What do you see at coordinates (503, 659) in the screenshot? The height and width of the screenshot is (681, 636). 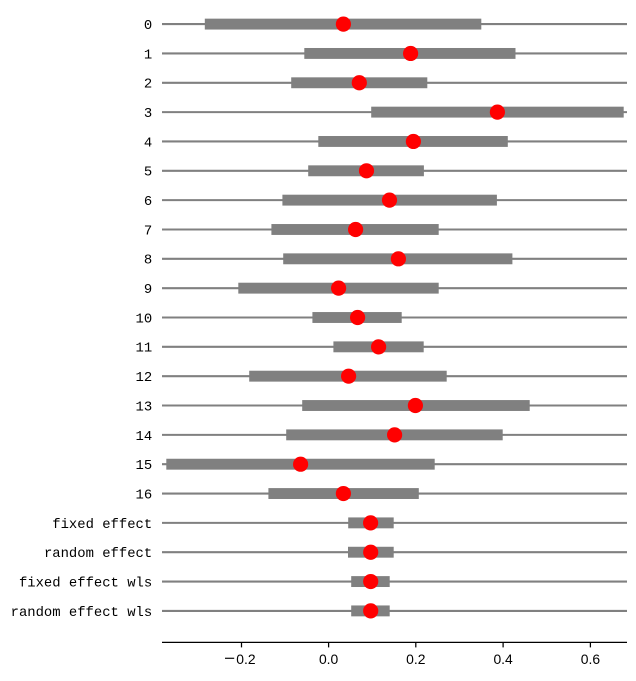 I see `svg-text: 0.4` at bounding box center [503, 659].